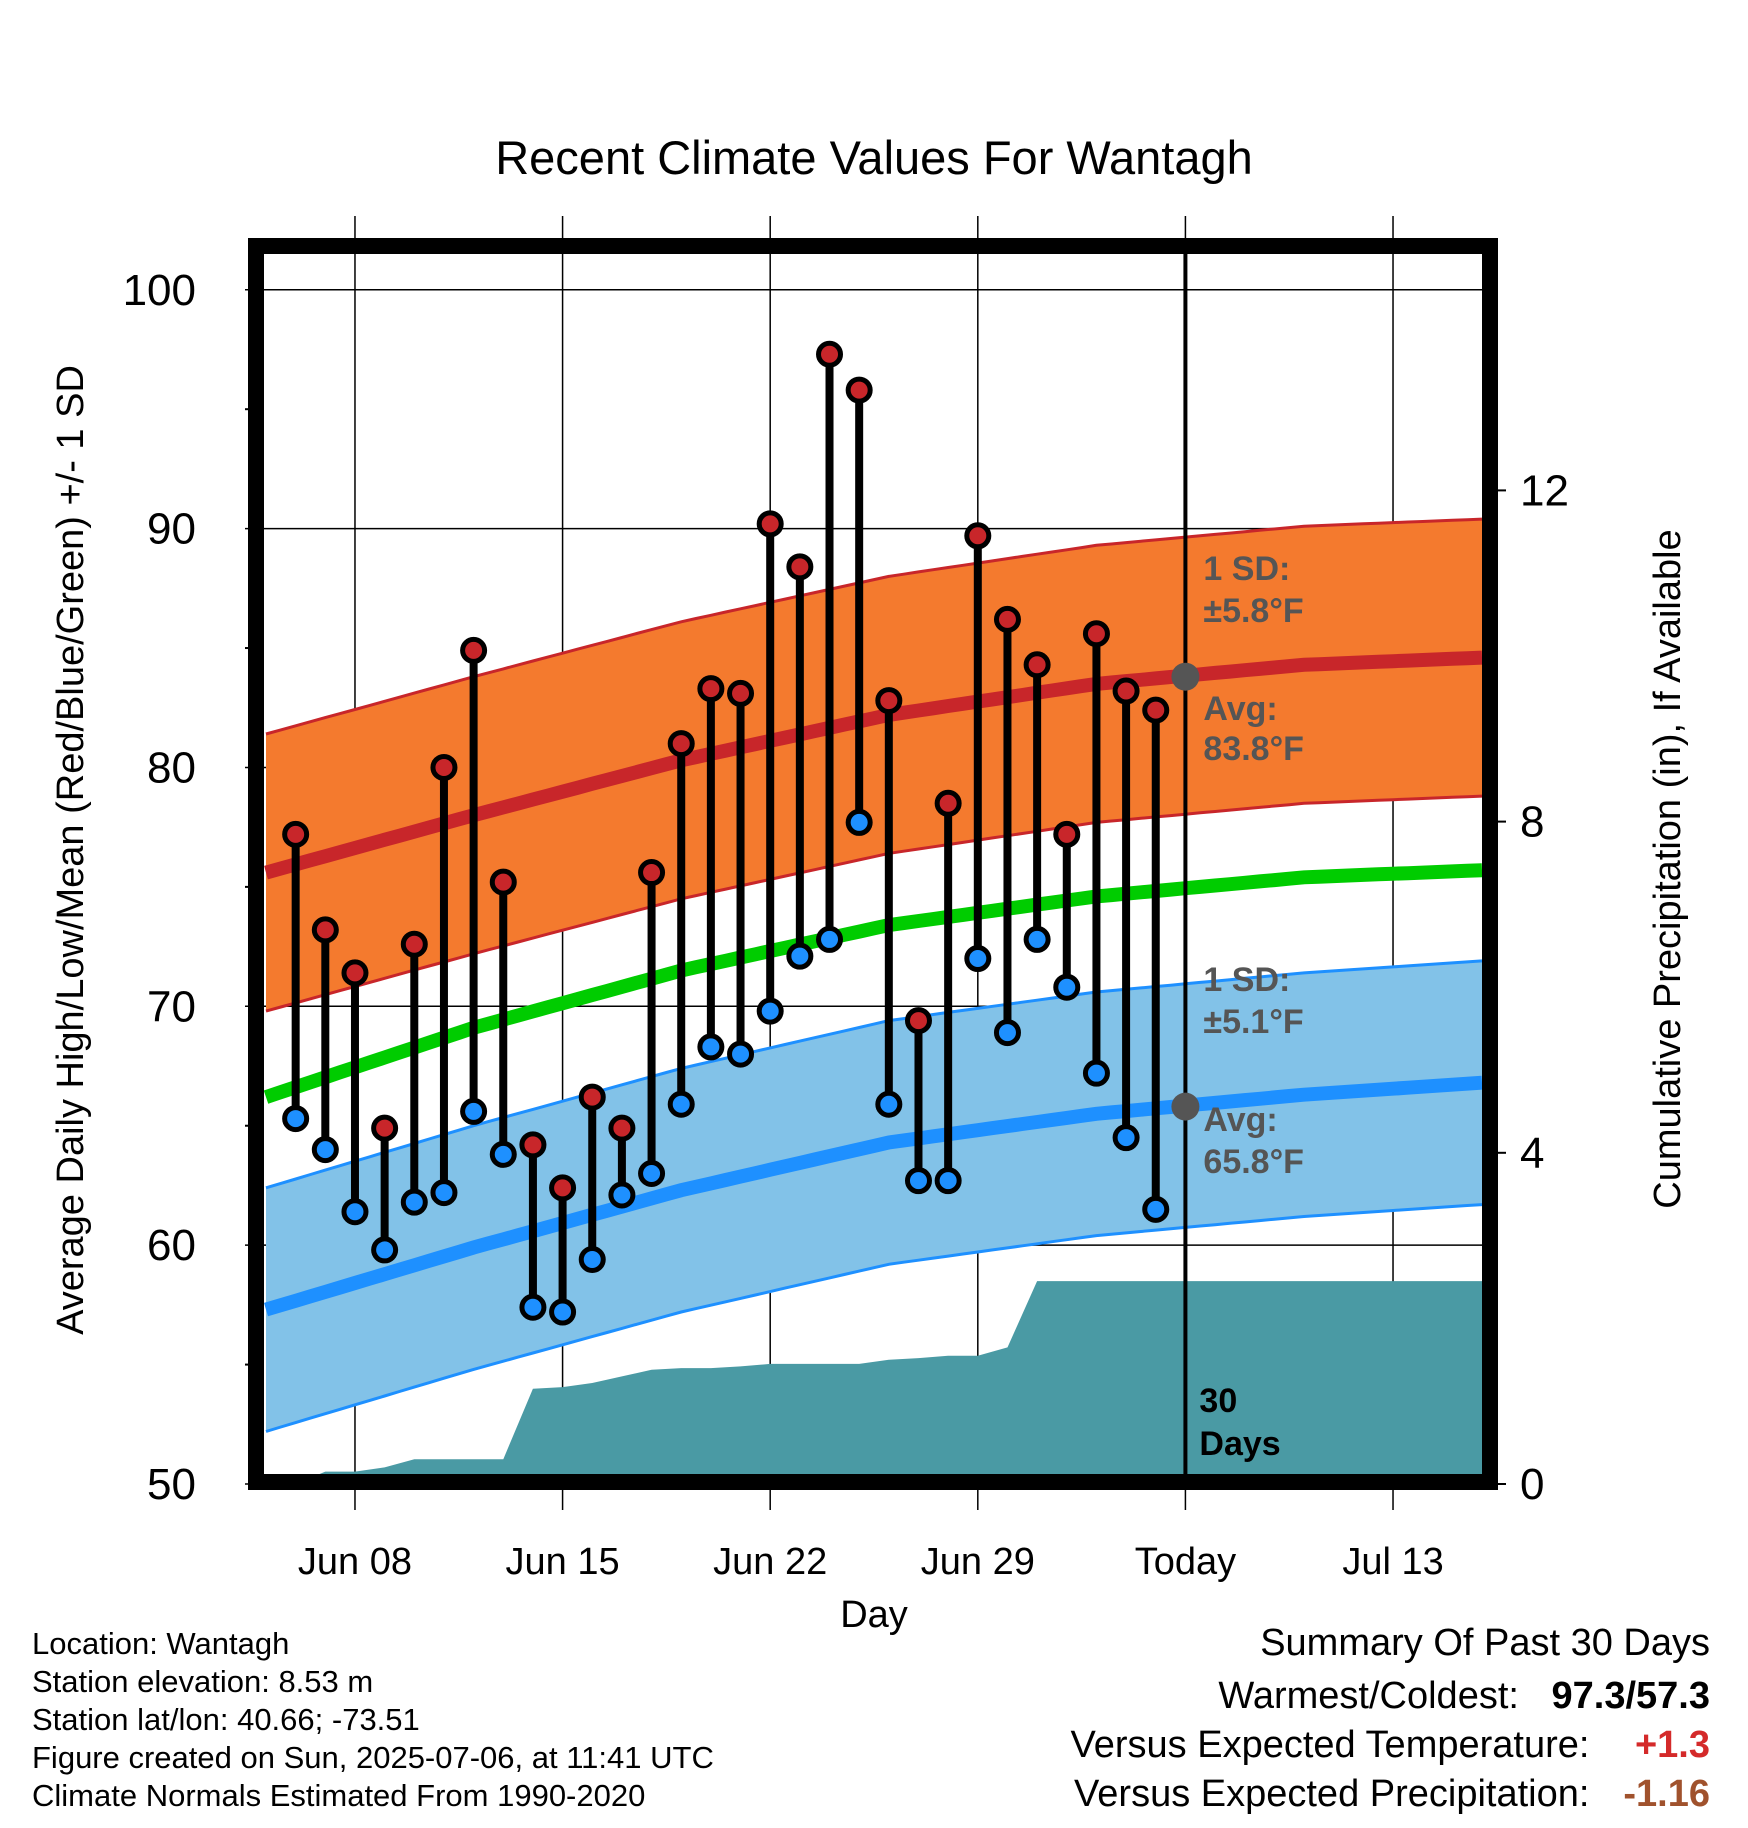  Describe the element at coordinates (1185, 676) in the screenshot. I see `today-high-avg-dot` at that location.